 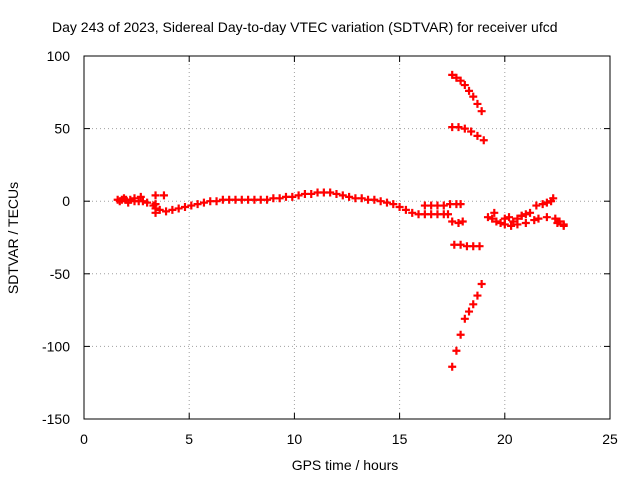 I want to click on y-tick-label: 0, so click(x=66, y=201).